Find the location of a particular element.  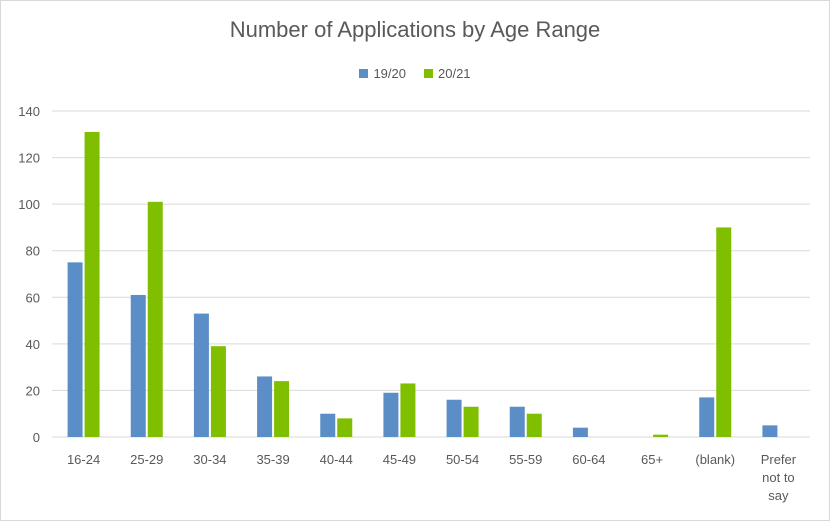

legend-item-series-1: 19/20 is located at coordinates (382, 73).